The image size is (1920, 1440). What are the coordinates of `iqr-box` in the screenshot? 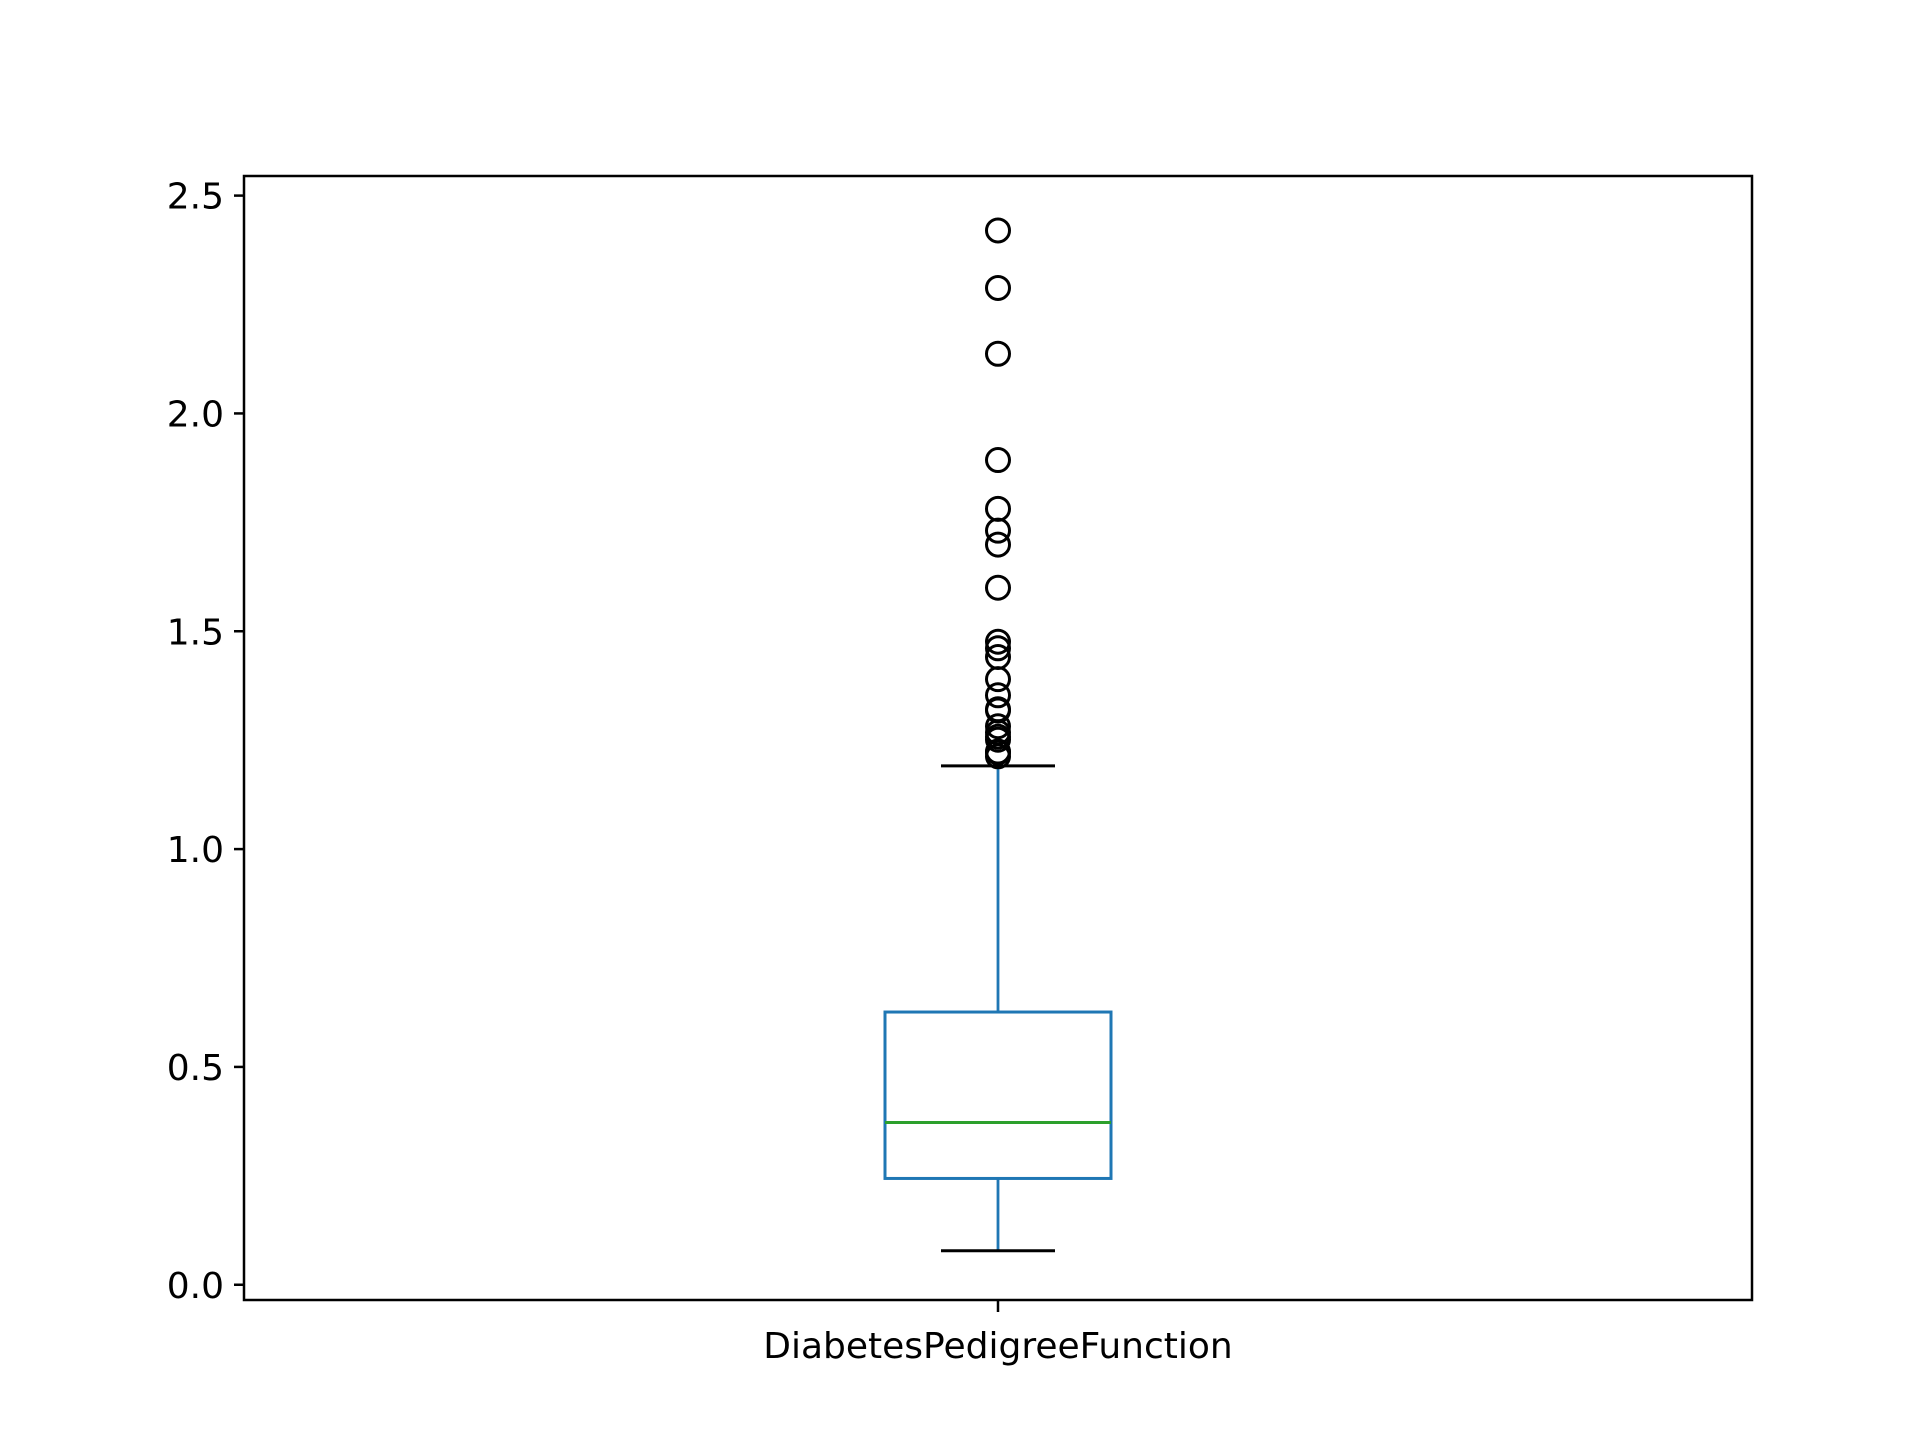 It's located at (998, 1095).